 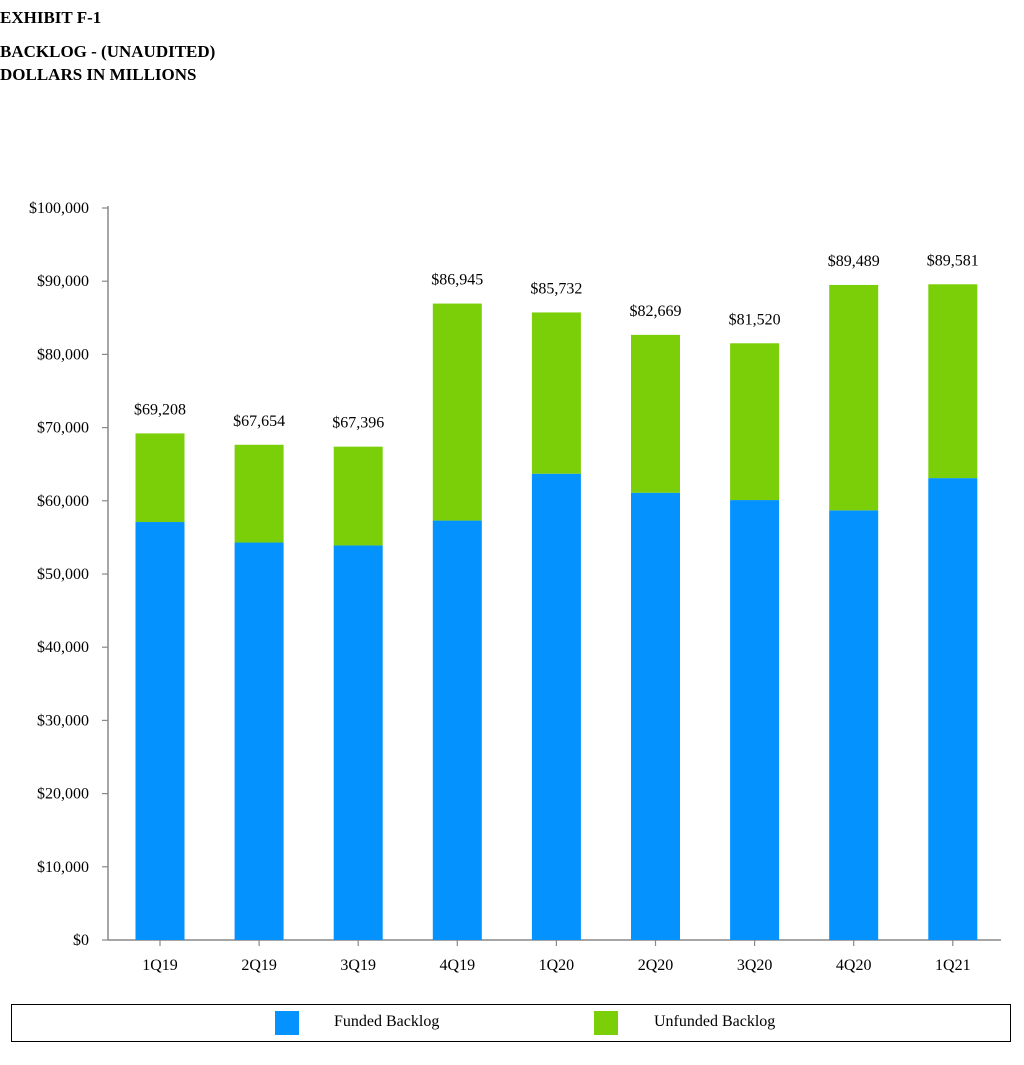 What do you see at coordinates (160, 965) in the screenshot?
I see `x-tick-label: 1Q19` at bounding box center [160, 965].